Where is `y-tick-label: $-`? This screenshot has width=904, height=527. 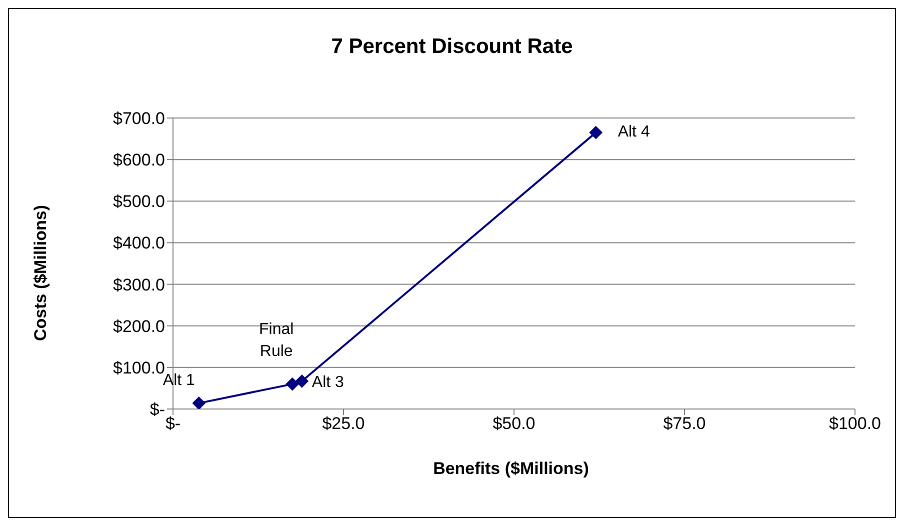 y-tick-label: $- is located at coordinates (157, 410).